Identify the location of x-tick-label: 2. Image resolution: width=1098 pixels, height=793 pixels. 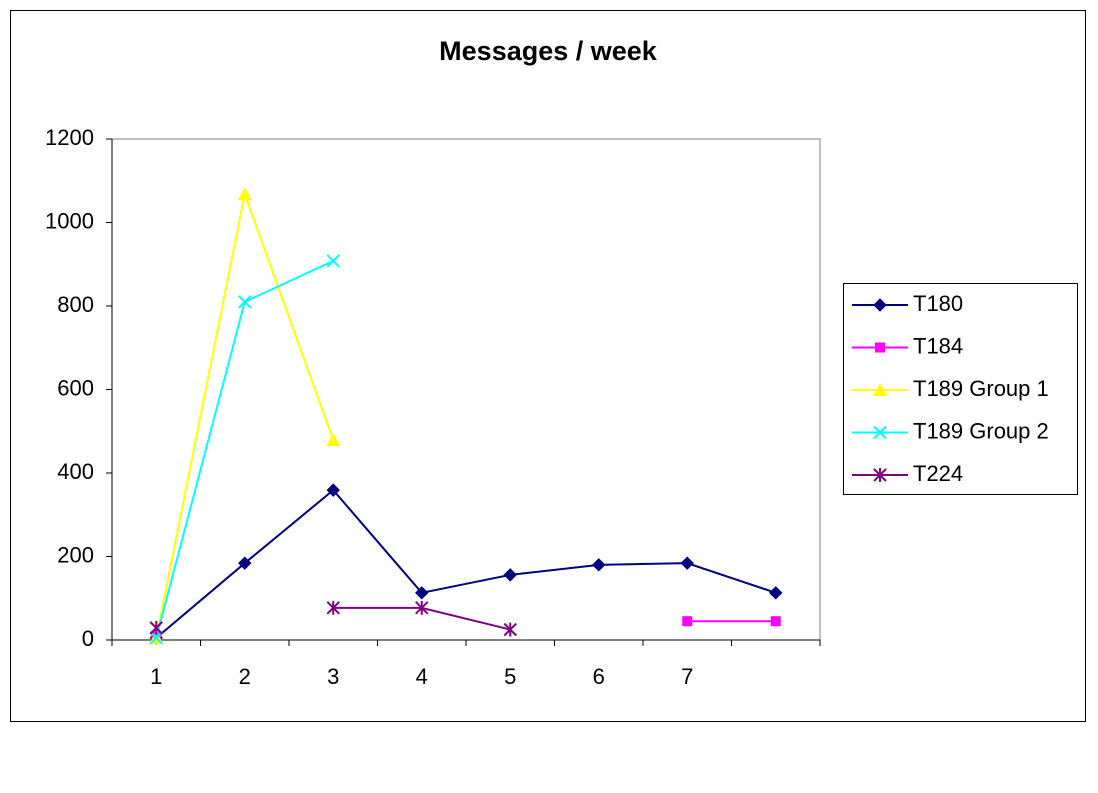
(245, 676).